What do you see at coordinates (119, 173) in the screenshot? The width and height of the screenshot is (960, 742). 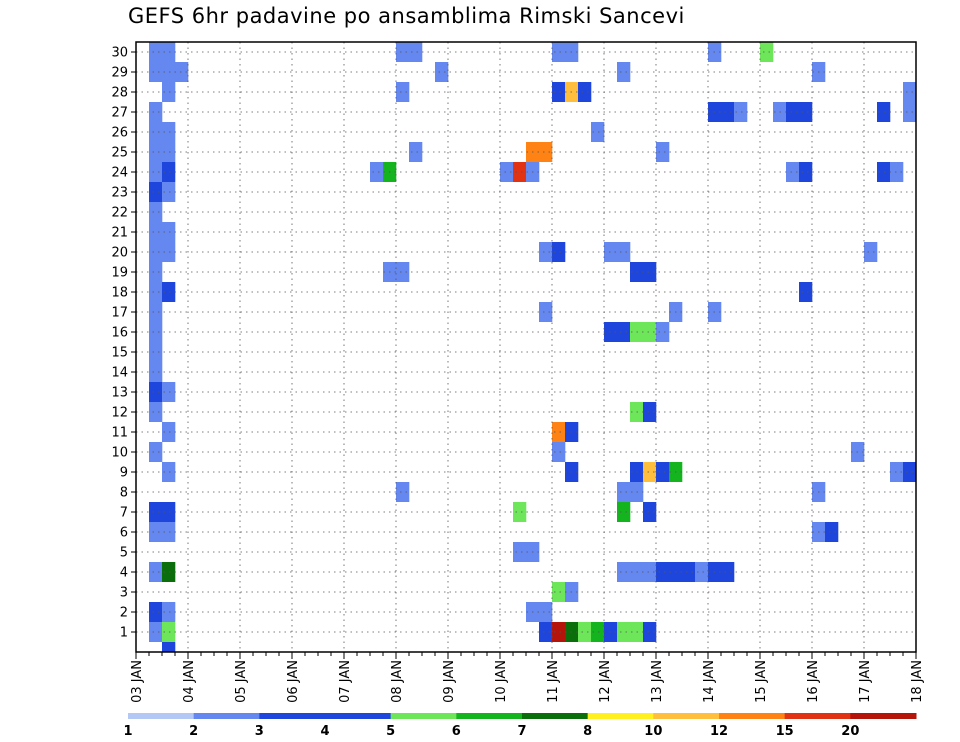 I see `y-tick-label: 24` at bounding box center [119, 173].